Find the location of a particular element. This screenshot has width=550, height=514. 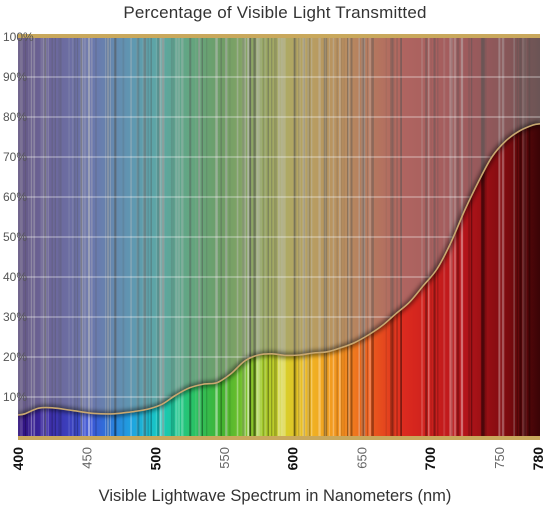

x-tick-label: 500 is located at coordinates (155, 459).